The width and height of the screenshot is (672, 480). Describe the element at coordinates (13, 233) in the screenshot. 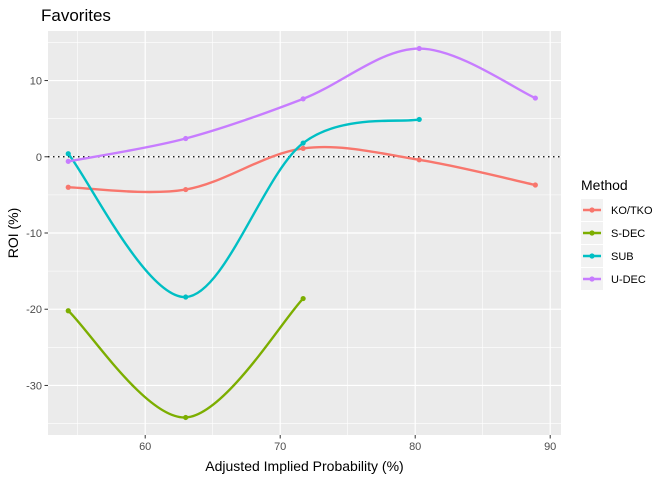

I see `y-axis-title: ROI (%)` at that location.